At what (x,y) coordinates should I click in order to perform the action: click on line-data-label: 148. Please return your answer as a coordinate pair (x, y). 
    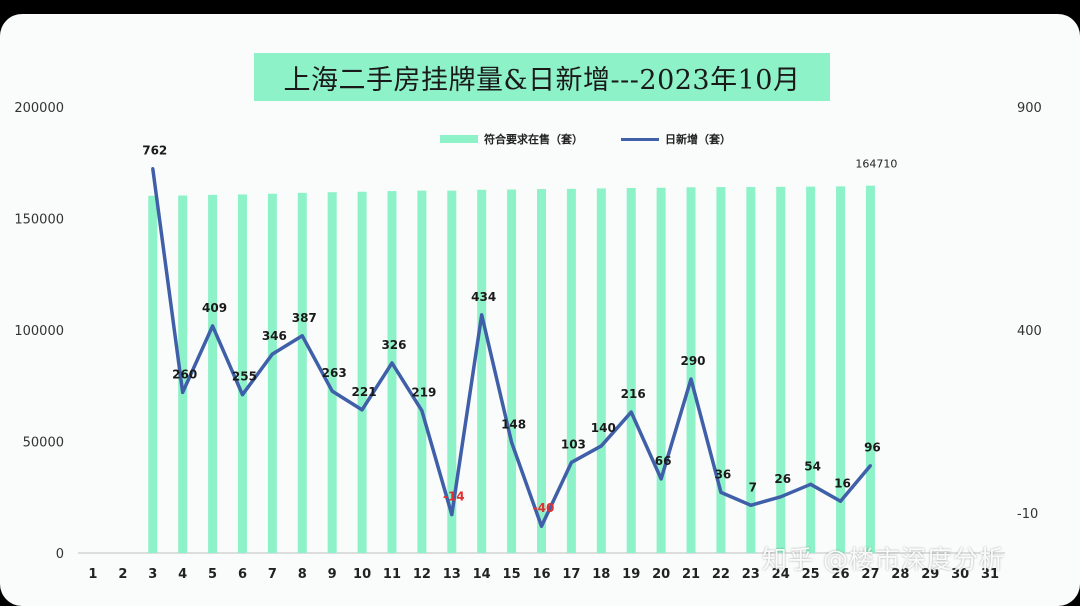
    Looking at the image, I should click on (513, 424).